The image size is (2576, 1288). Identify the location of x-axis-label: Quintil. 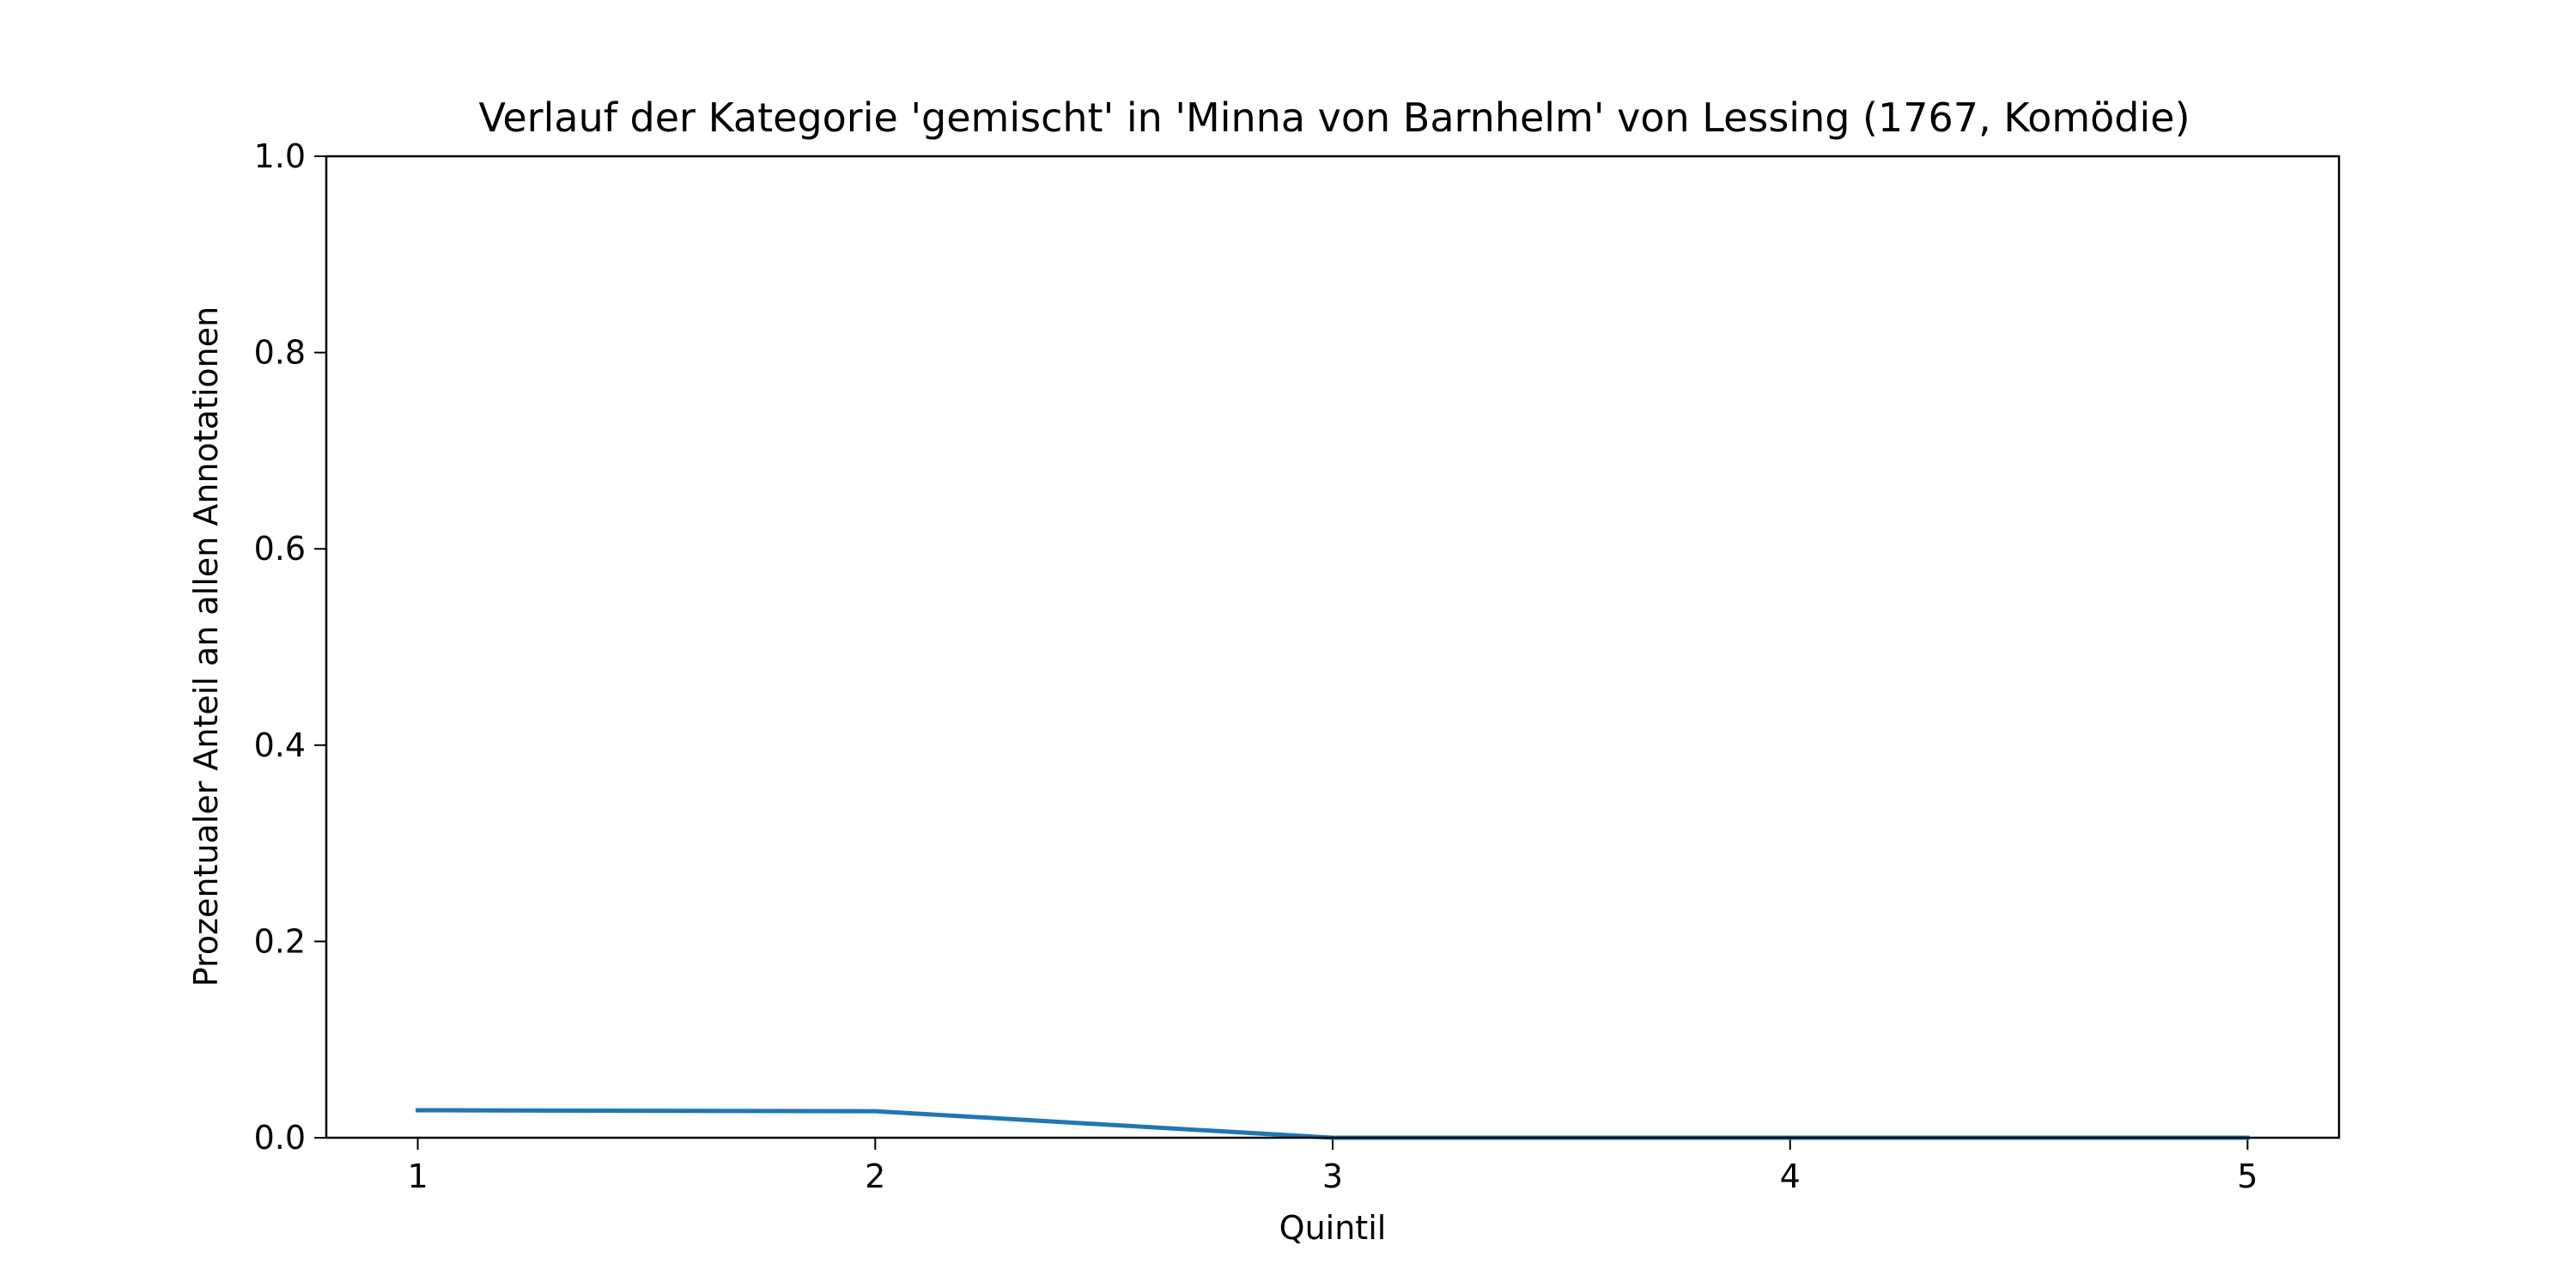
(1333, 1228).